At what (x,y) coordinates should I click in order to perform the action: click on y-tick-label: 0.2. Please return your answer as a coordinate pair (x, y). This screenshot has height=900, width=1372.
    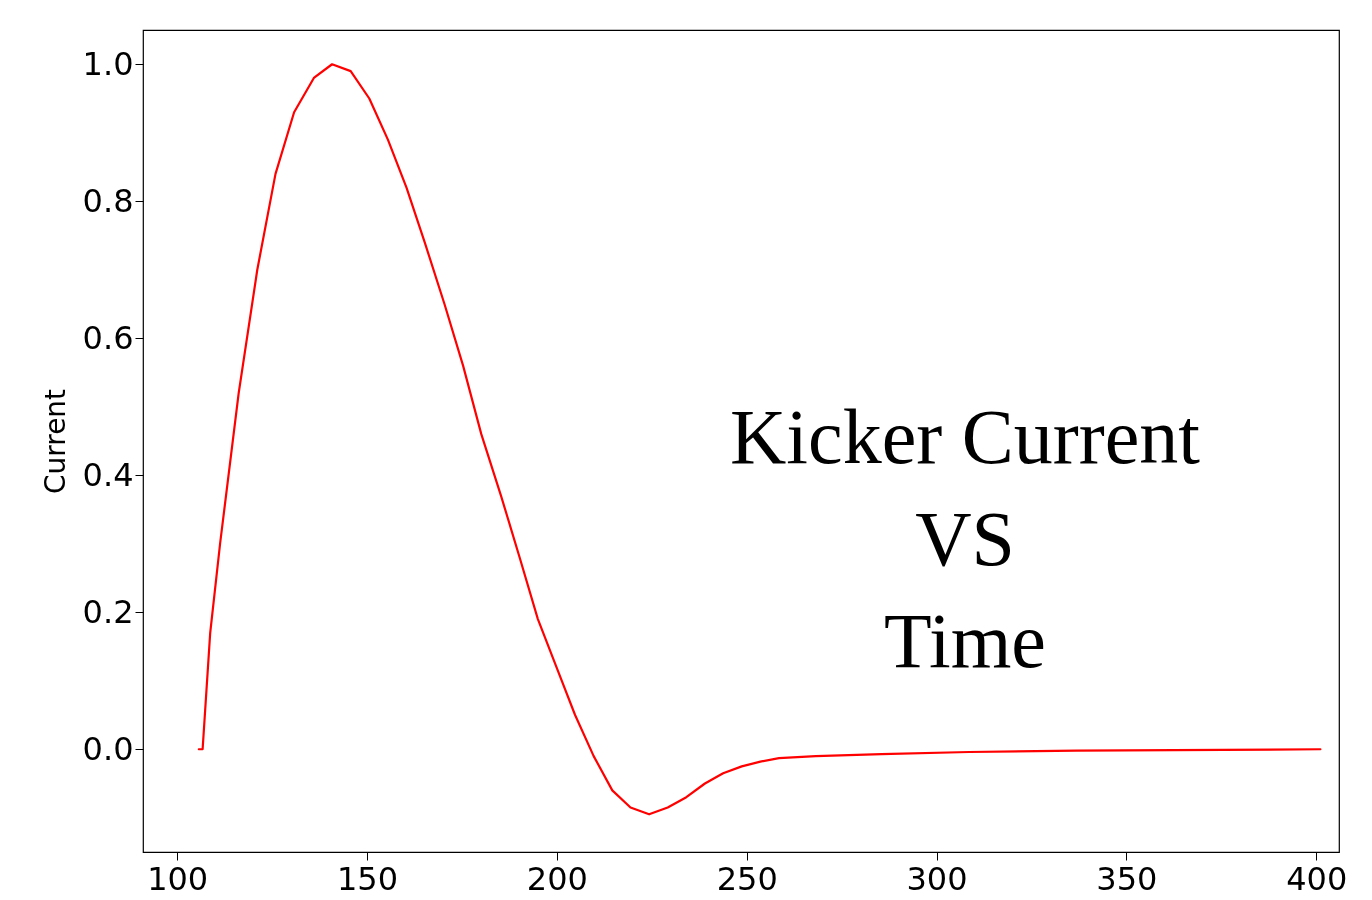
    Looking at the image, I should click on (108, 611).